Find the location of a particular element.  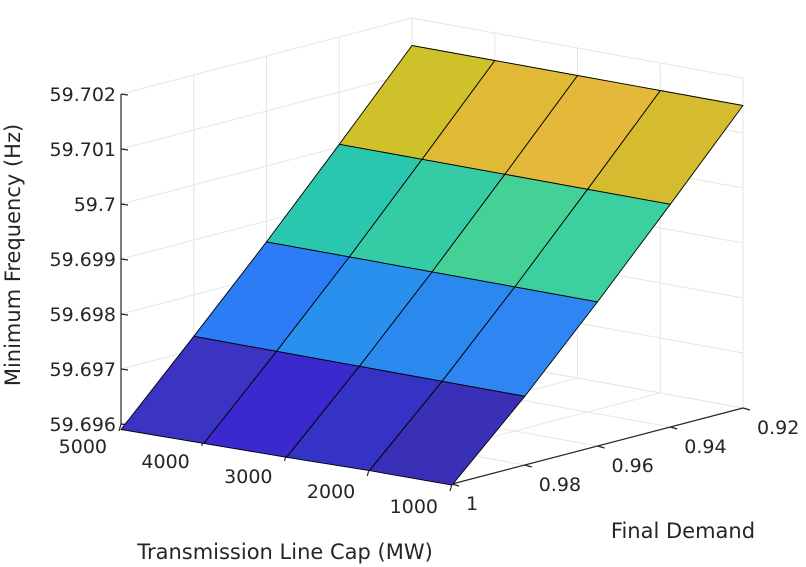

z-tick-label: 59.696 is located at coordinates (83, 425).